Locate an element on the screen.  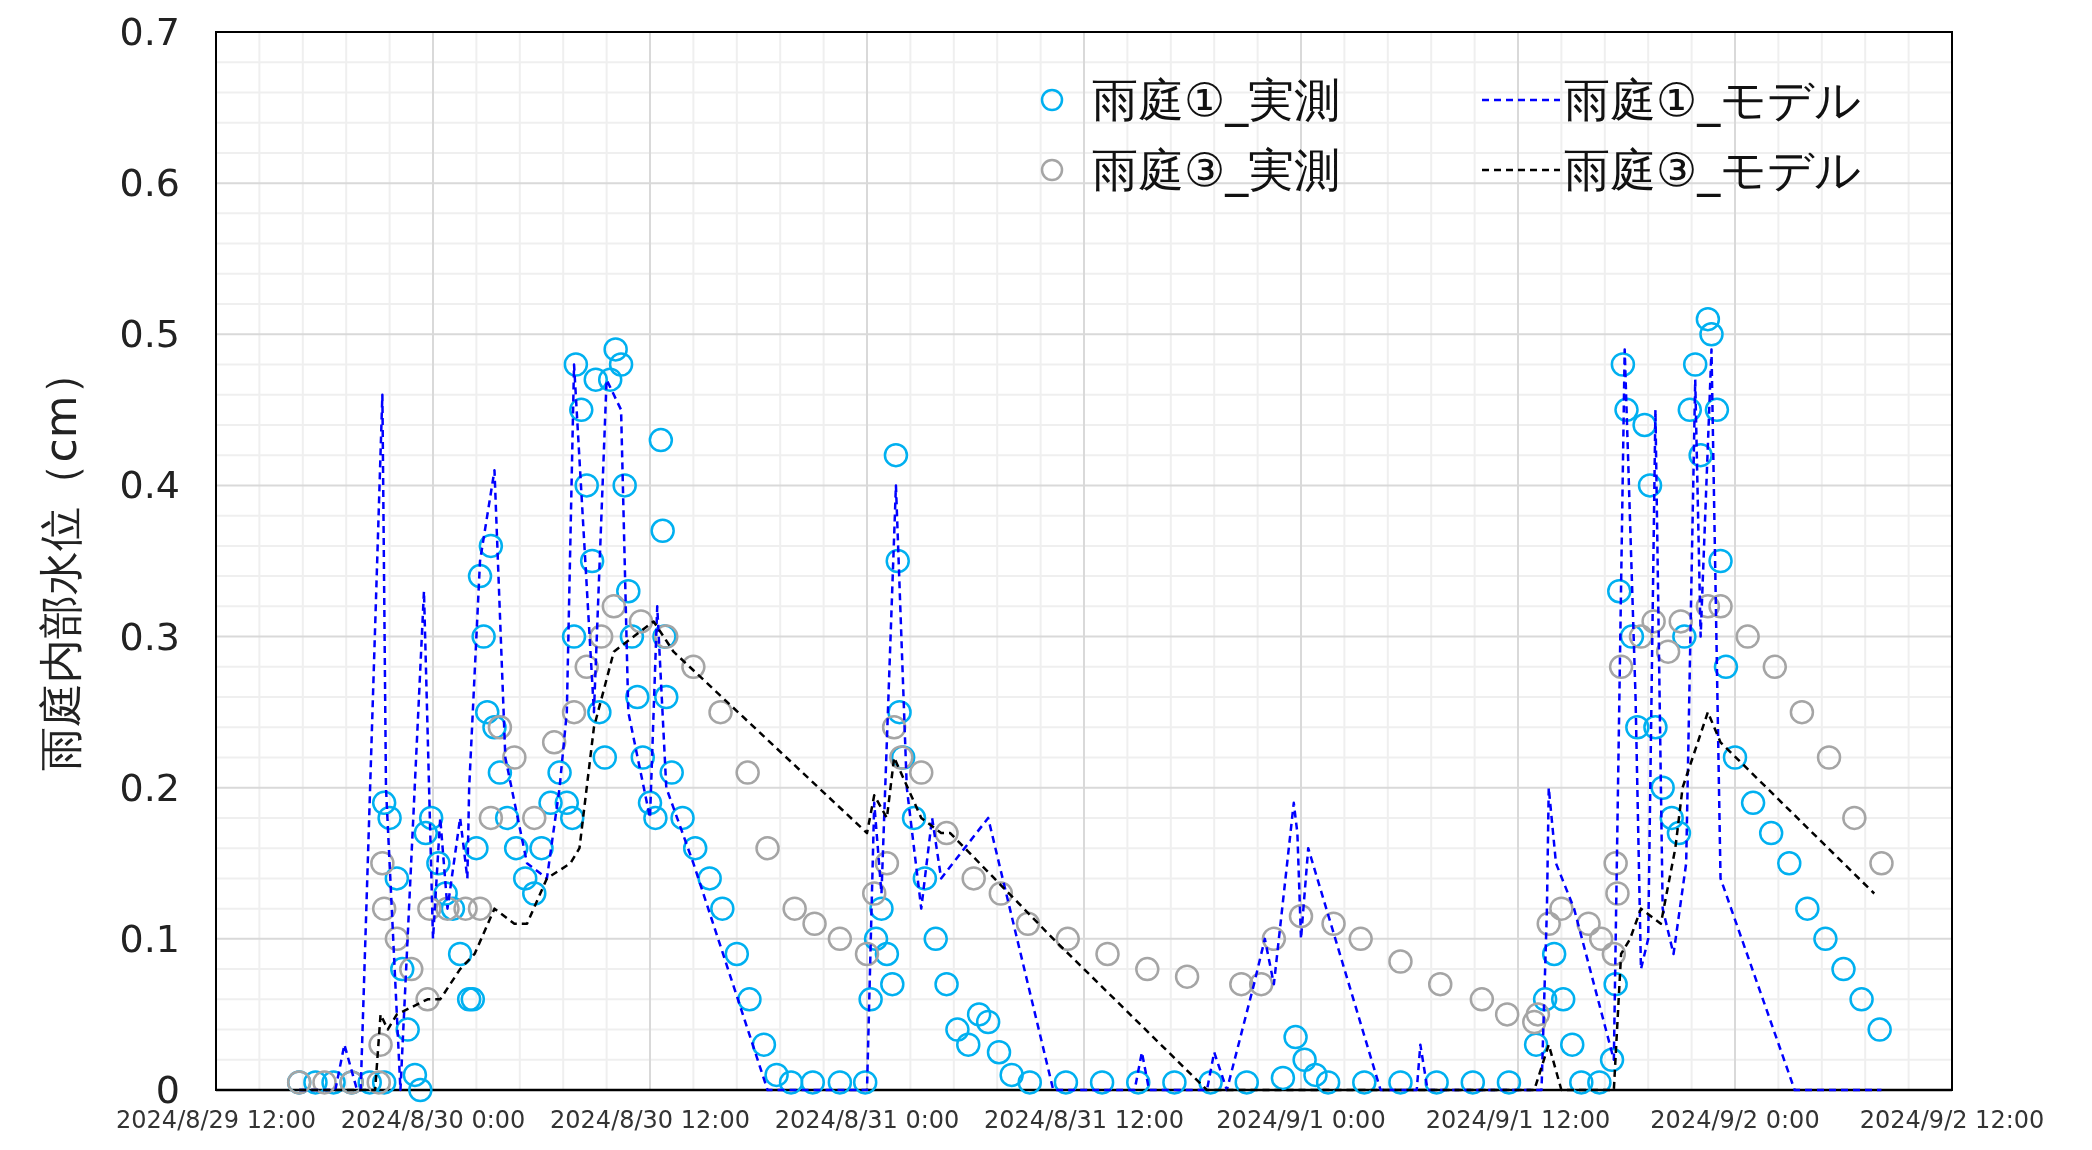
y-tick-label: 0.4 is located at coordinates (149, 485).